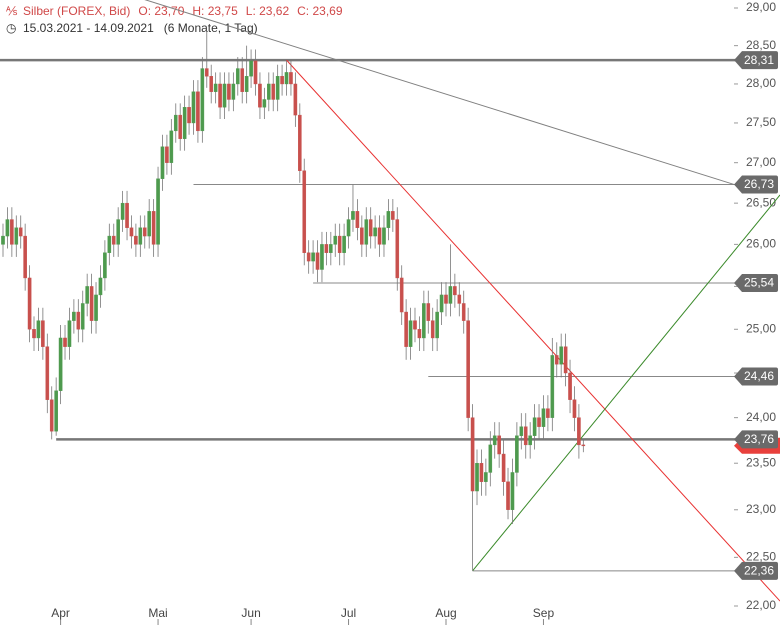 The width and height of the screenshot is (780, 625). What do you see at coordinates (759, 571) in the screenshot?
I see `level-label: 22,36` at bounding box center [759, 571].